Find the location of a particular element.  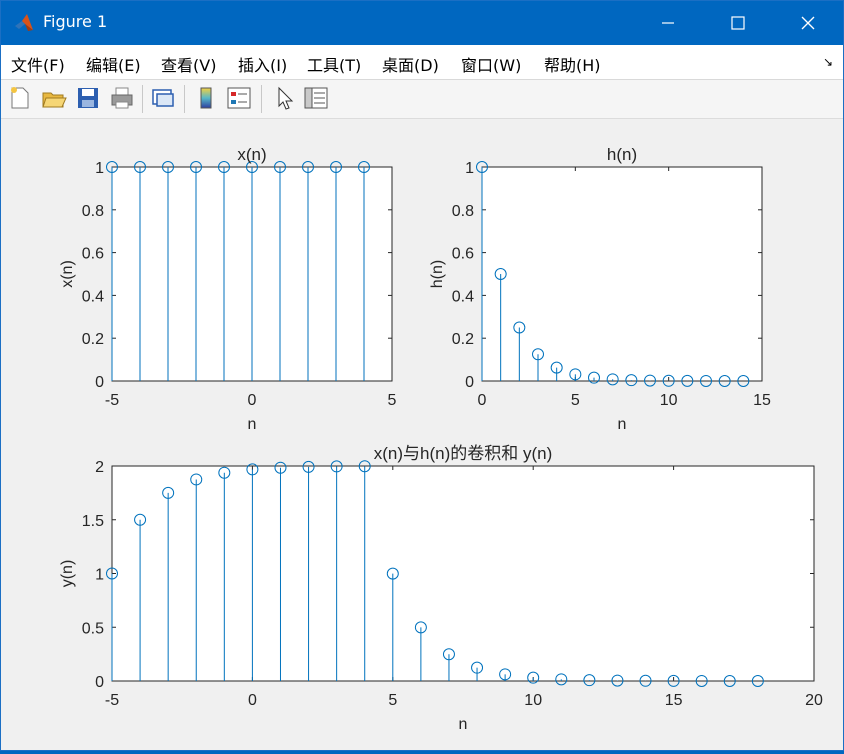

close-button is located at coordinates (808, 23).